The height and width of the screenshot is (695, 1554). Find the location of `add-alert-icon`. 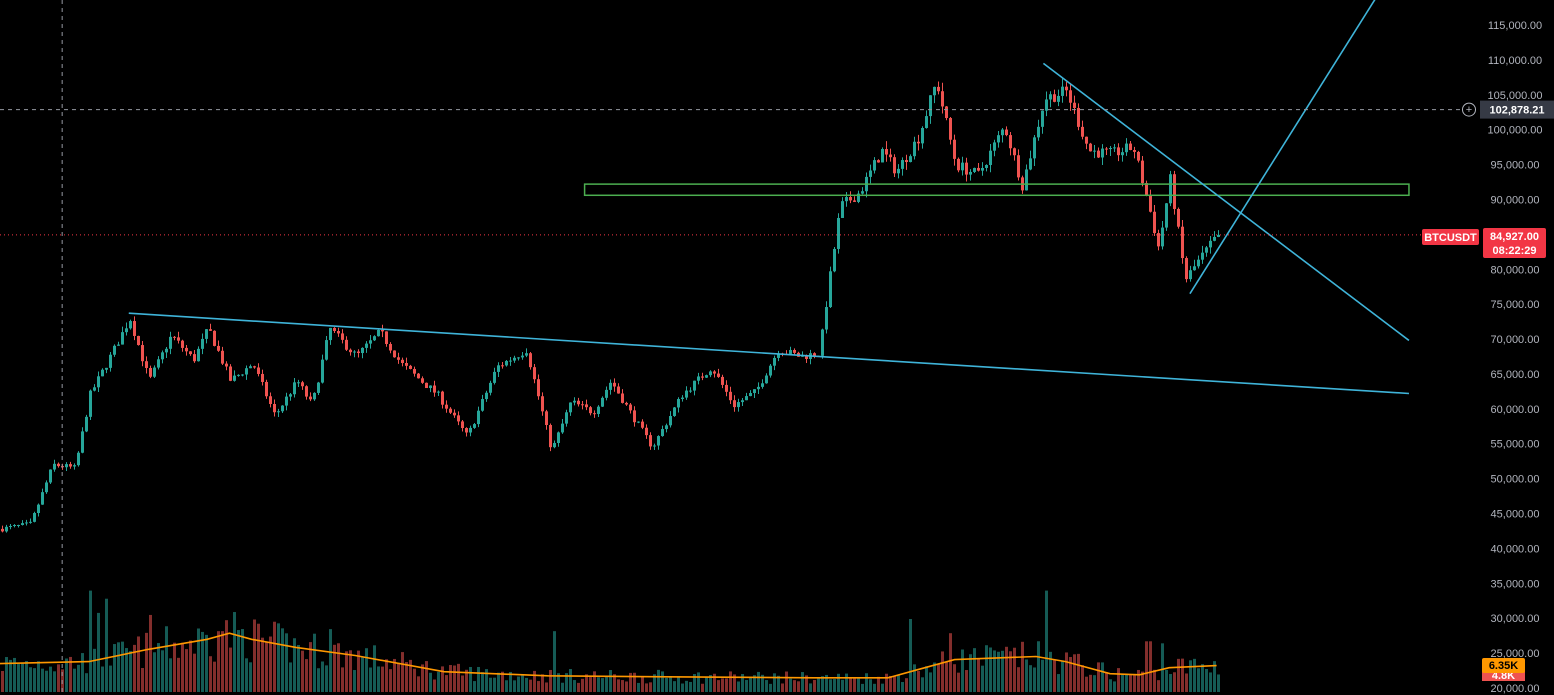

add-alert-icon is located at coordinates (1469, 109).